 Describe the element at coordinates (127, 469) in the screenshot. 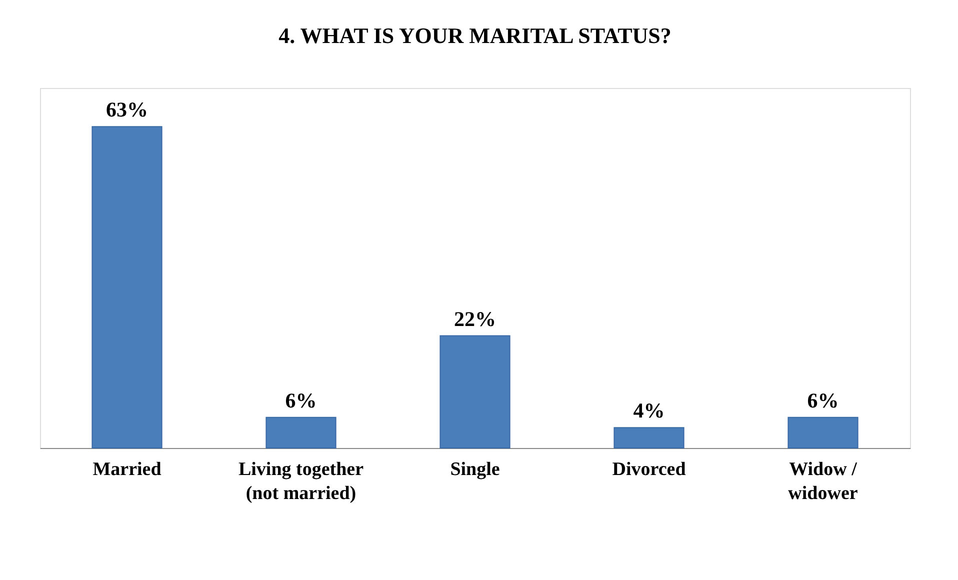

I see `x-tick-label: Married` at that location.